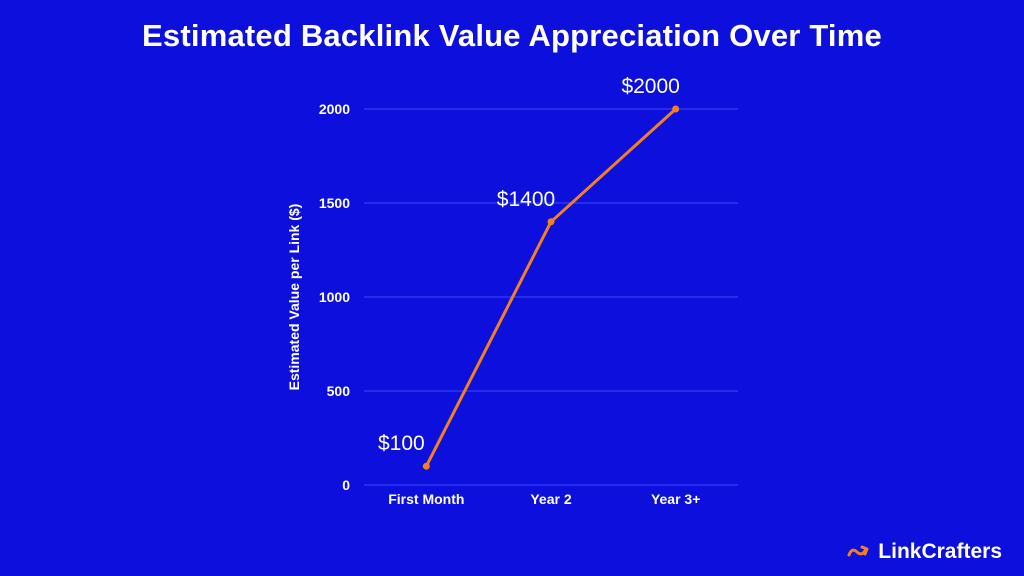 This screenshot has width=1024, height=576. What do you see at coordinates (426, 499) in the screenshot?
I see `x-tick-label: First Month` at bounding box center [426, 499].